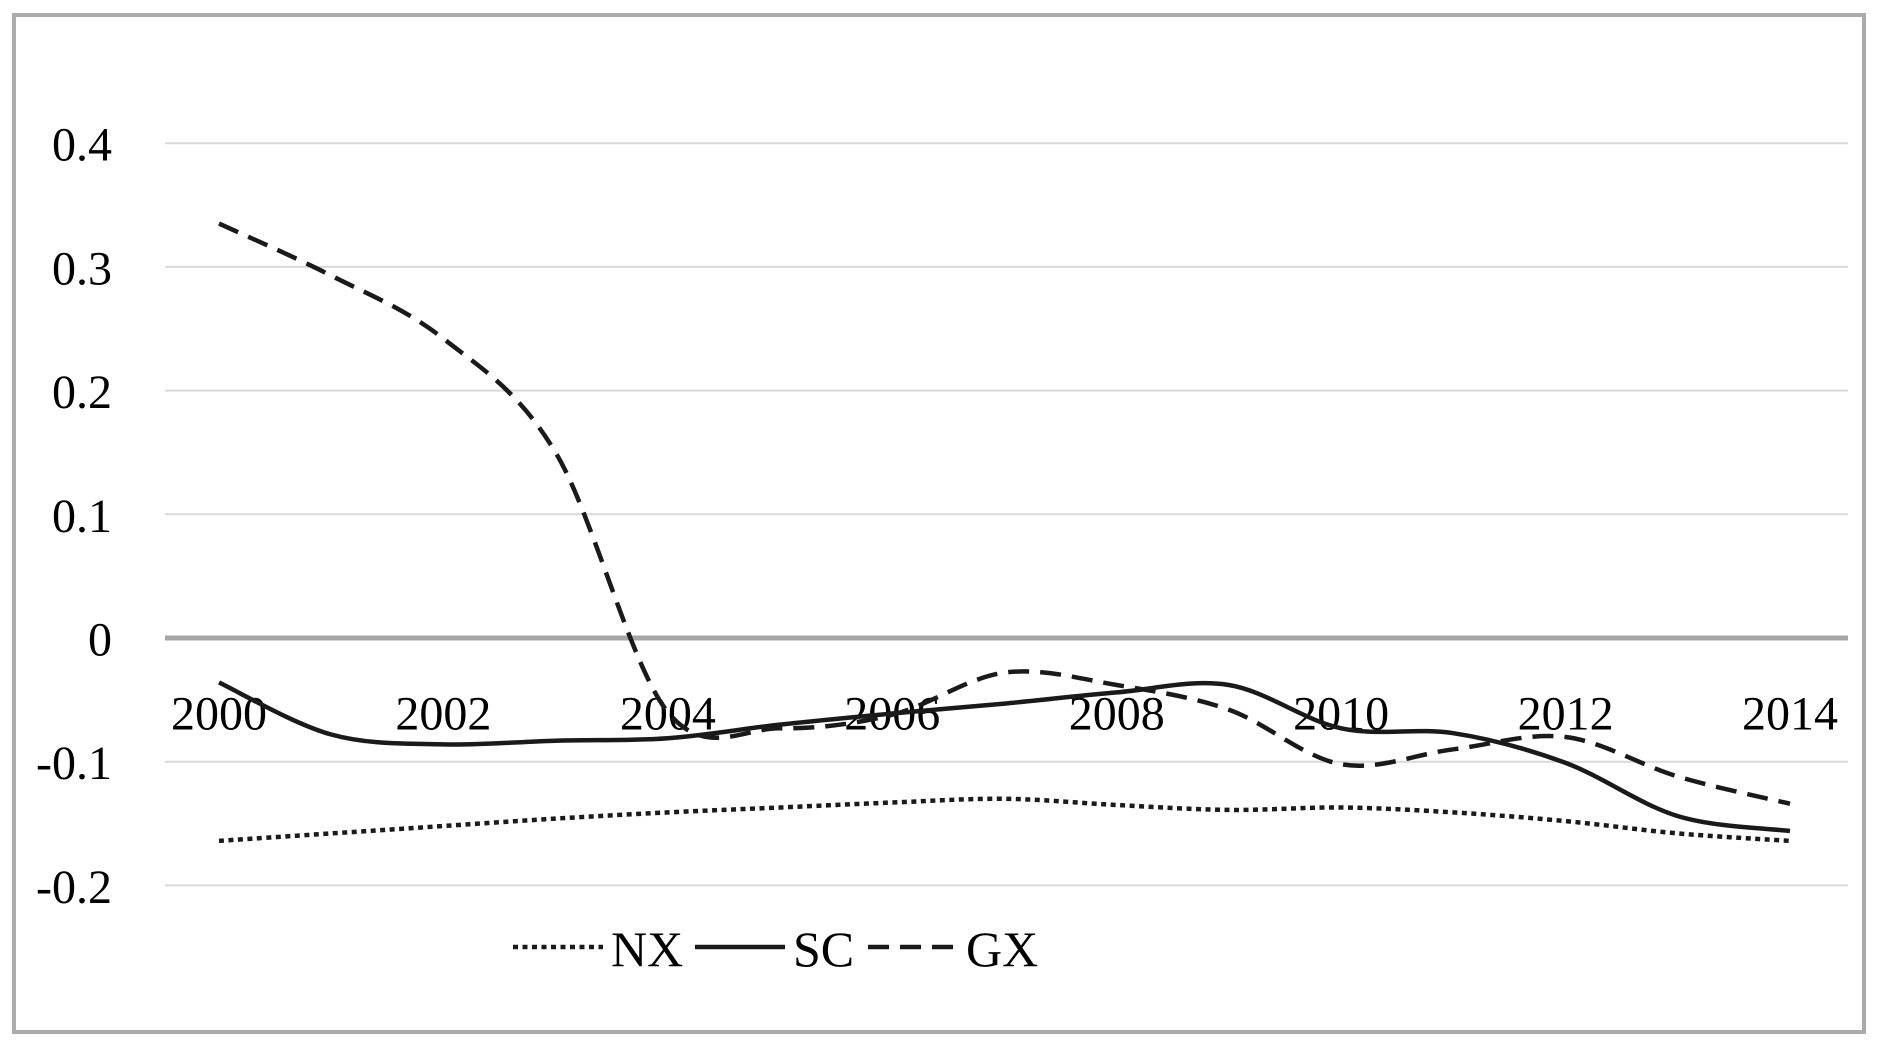  Describe the element at coordinates (82, 268) in the screenshot. I see `y-tick-label-0.3: 0.3` at that location.